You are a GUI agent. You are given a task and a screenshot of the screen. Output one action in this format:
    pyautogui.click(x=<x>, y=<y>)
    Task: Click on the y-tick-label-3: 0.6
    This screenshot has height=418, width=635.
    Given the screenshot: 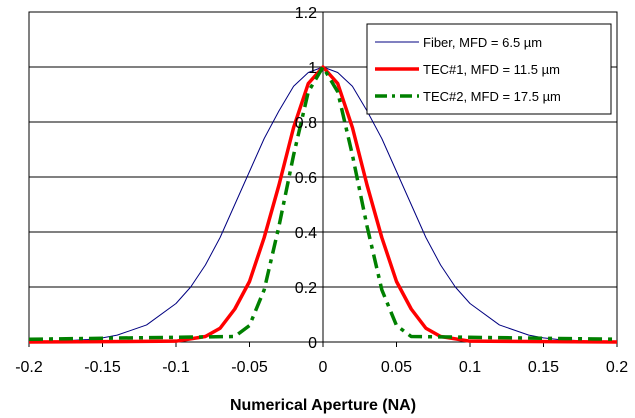 What is the action you would take?
    pyautogui.click(x=306, y=178)
    